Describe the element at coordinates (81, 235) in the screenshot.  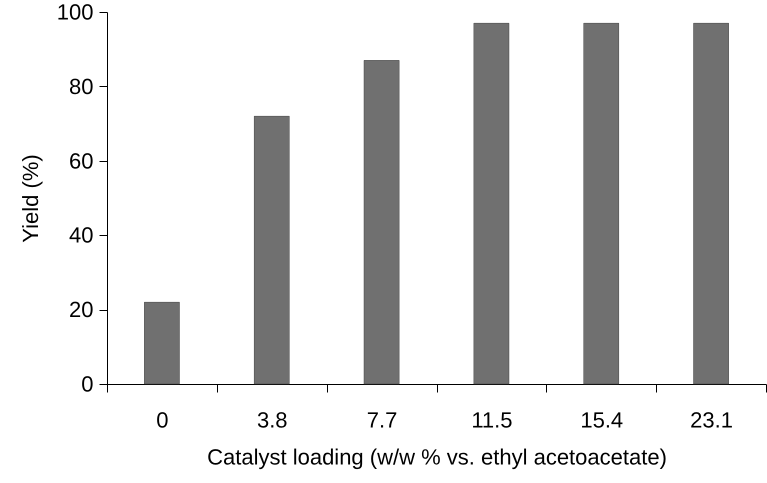
I see `y-tick-label: 40` at that location.